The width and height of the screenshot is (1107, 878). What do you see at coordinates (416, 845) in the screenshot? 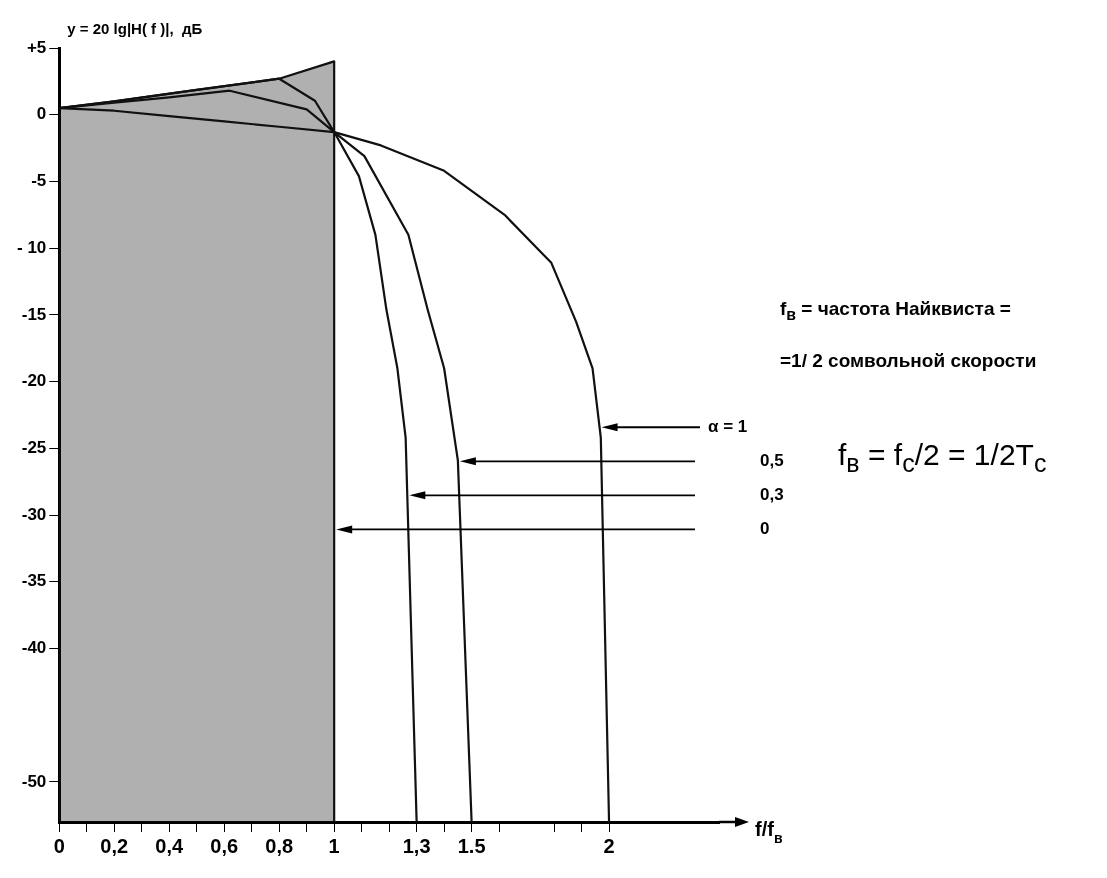
I see `x-tick-label: 1,3` at bounding box center [416, 845].